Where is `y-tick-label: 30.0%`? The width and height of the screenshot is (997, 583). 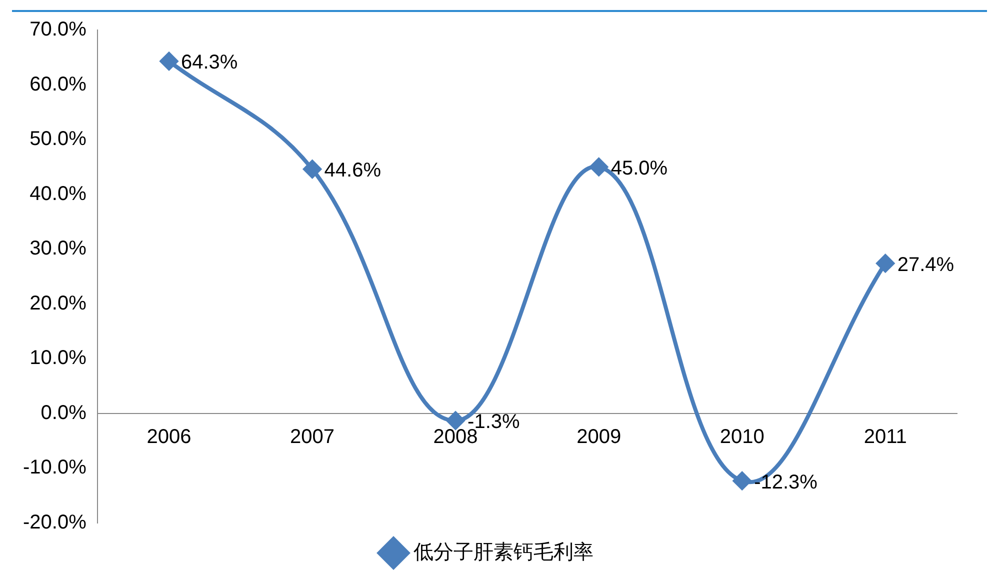 y-tick-label: 30.0% is located at coordinates (58, 249).